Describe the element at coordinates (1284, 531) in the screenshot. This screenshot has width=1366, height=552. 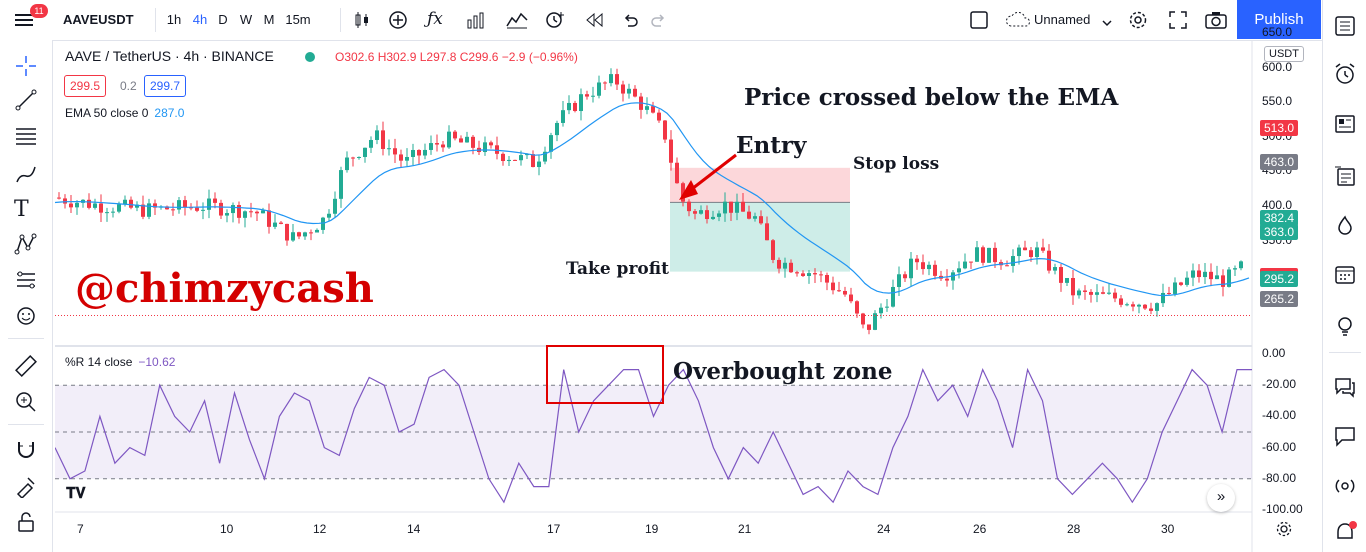
I see `axis-settings-gear-icon` at that location.